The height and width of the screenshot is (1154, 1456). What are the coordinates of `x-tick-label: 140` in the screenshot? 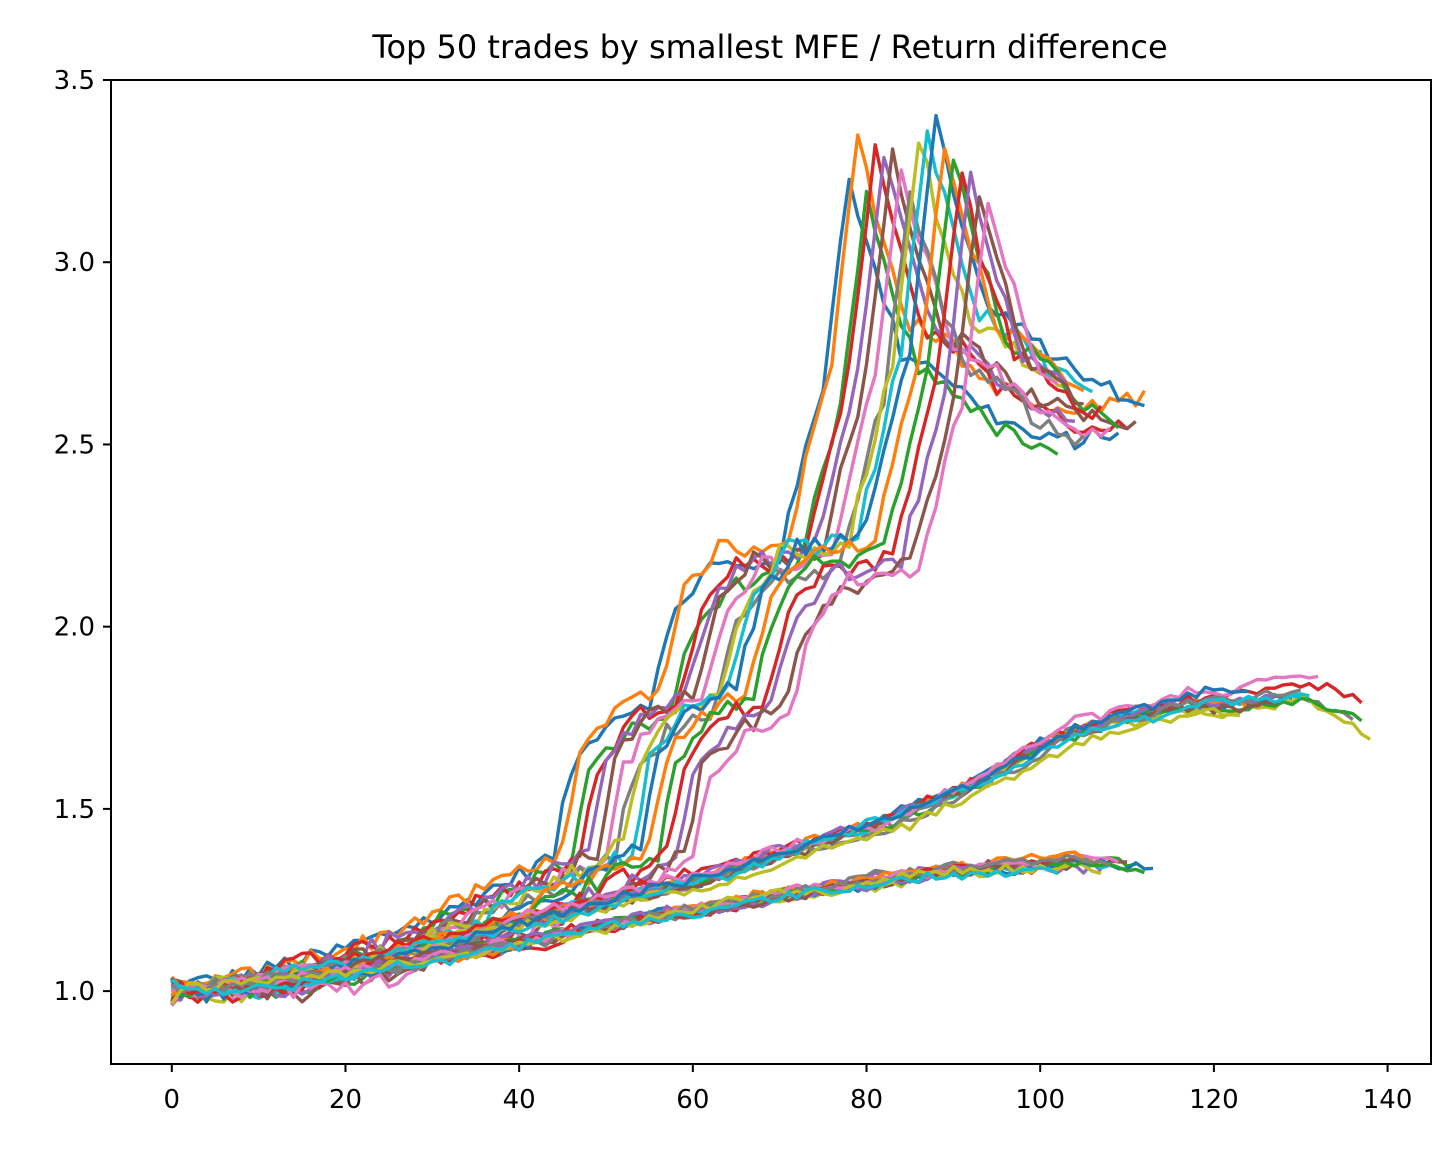 It's located at (1388, 1100).